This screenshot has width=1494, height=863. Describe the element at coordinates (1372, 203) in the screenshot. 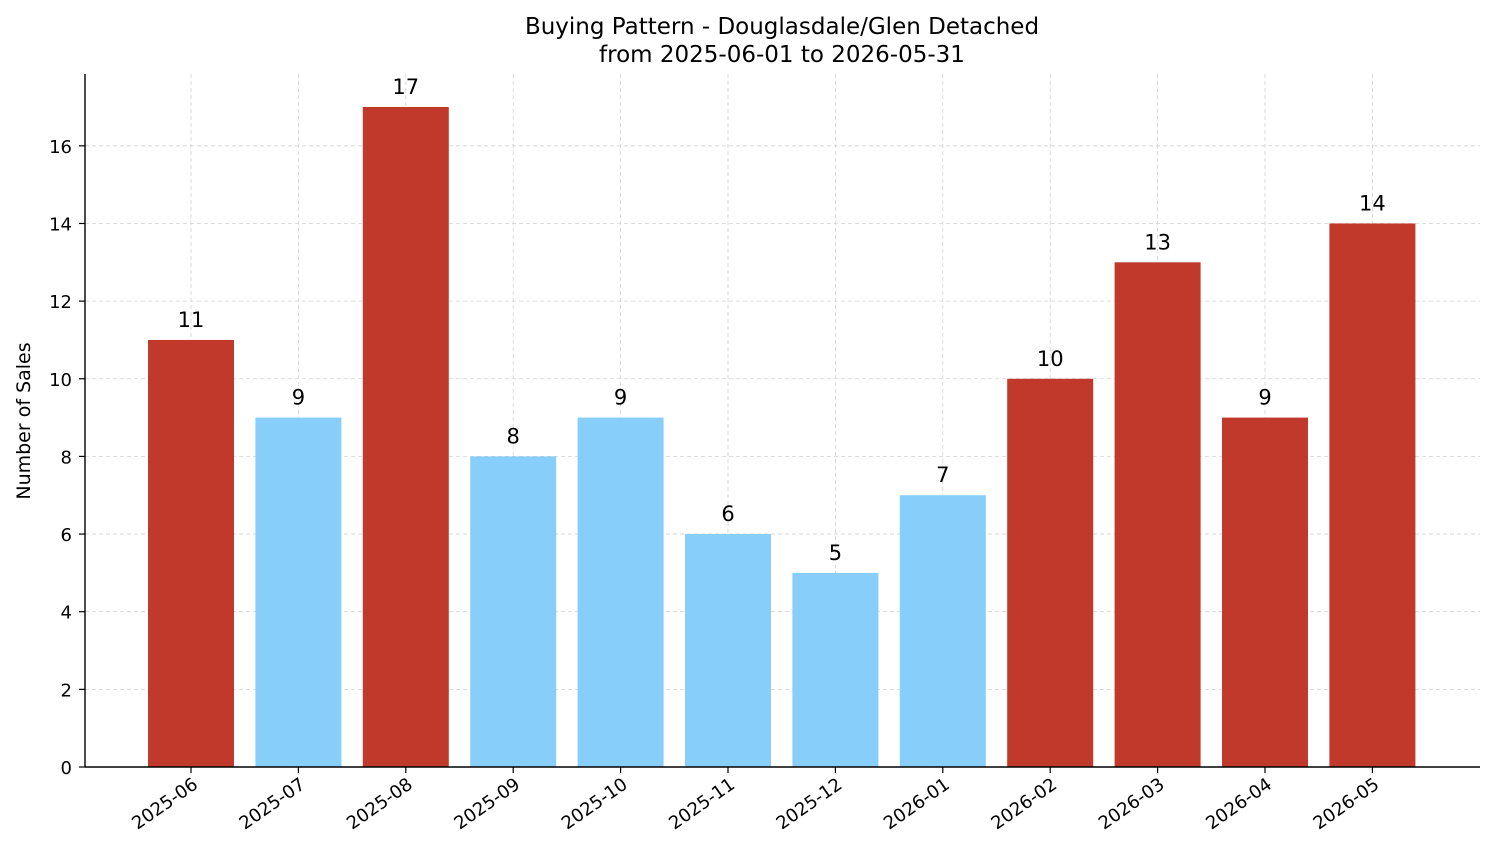

I see `bar-value-label: 14` at that location.